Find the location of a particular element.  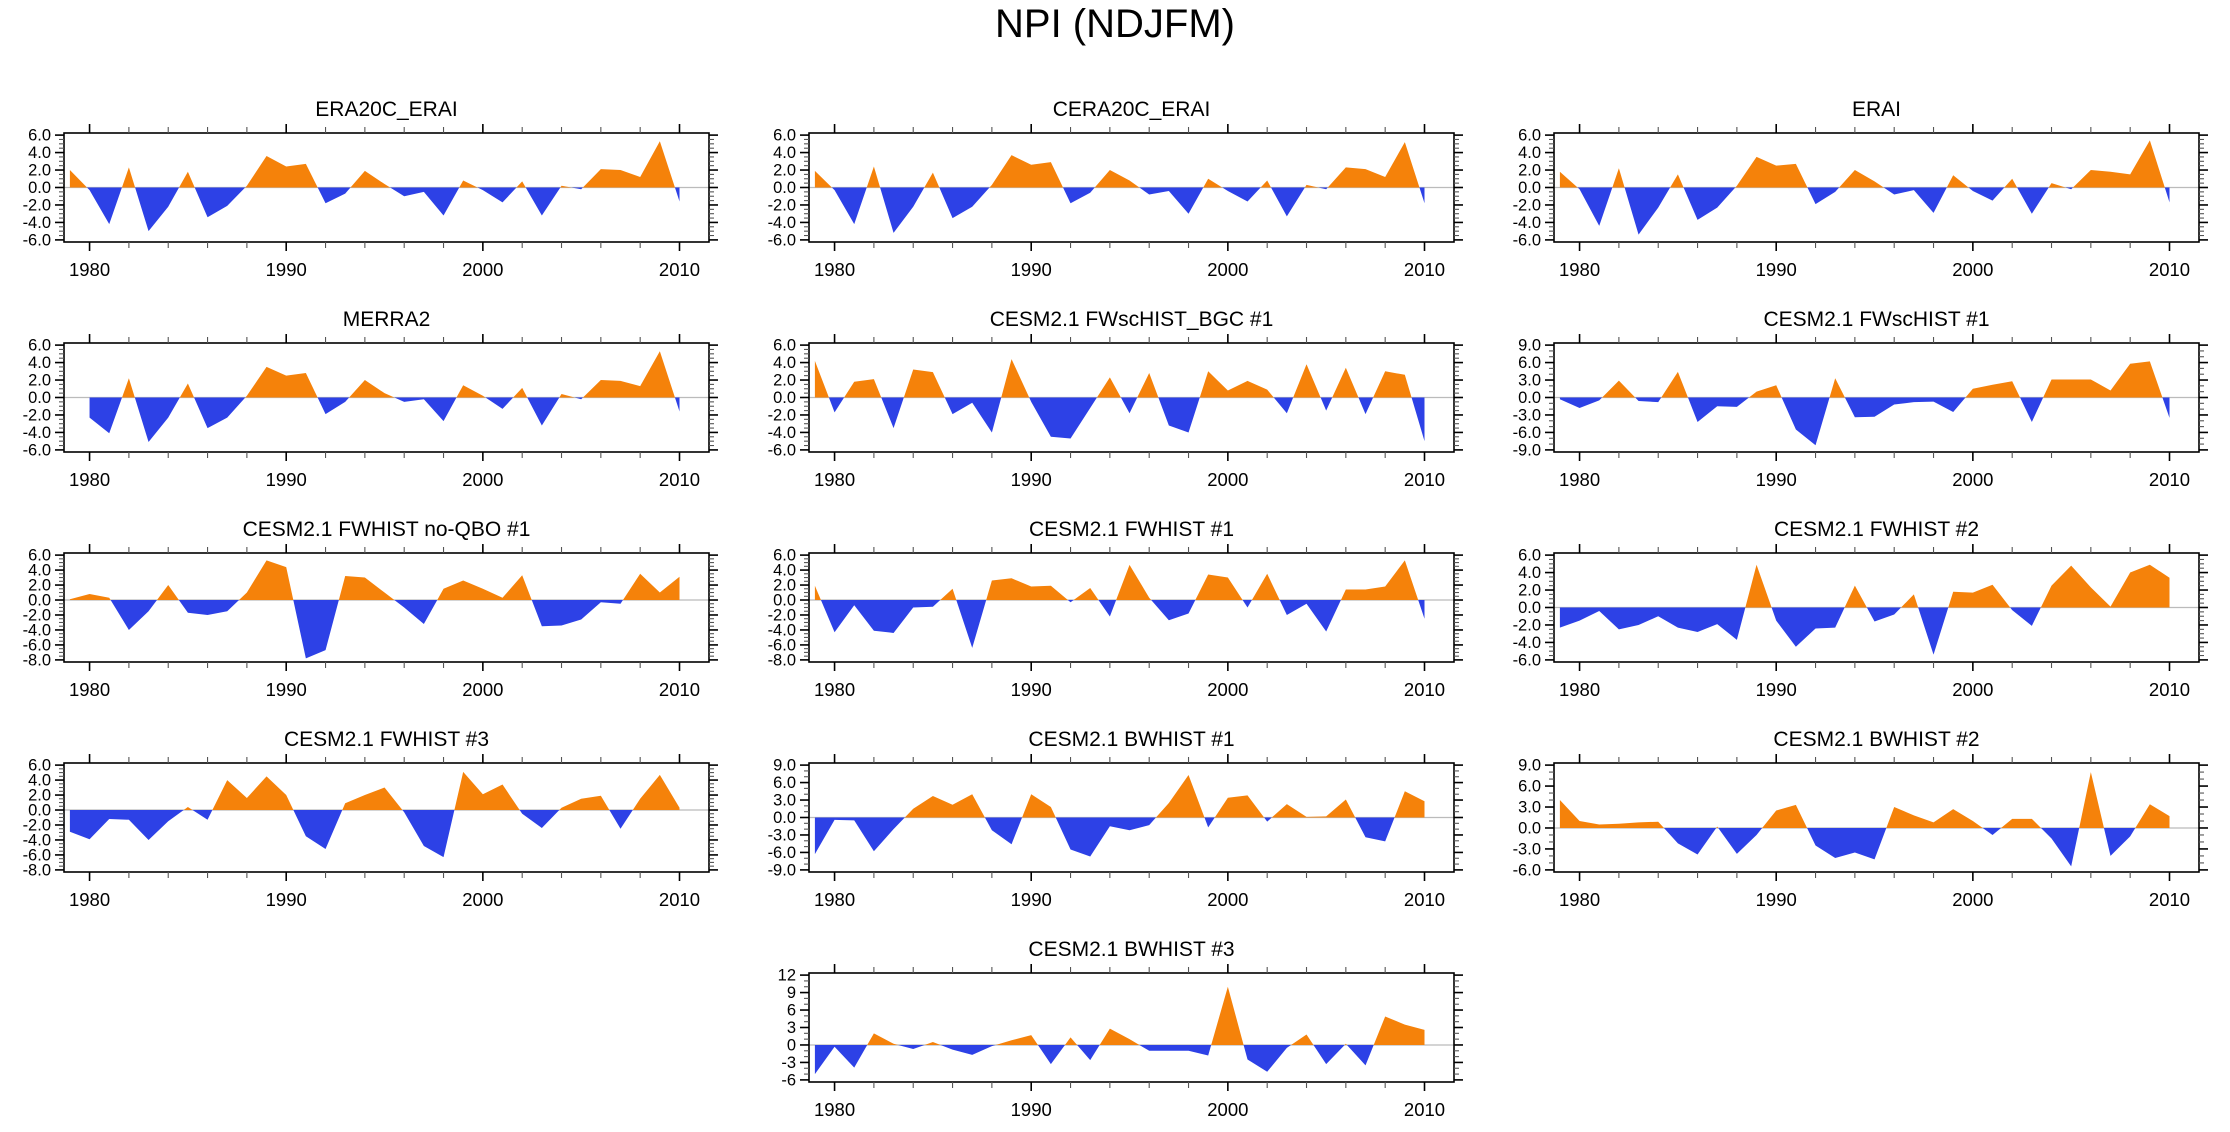

panel-title: CESM2.1 BWHIST #2 is located at coordinates (1876, 739).